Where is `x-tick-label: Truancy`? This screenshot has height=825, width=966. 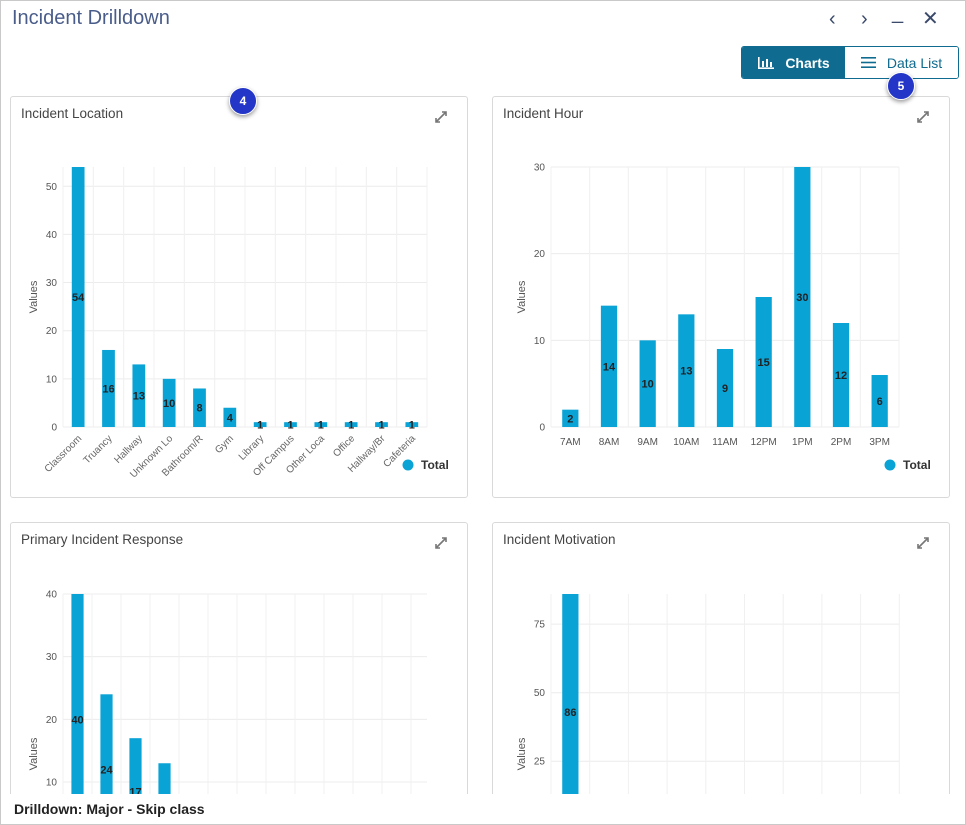
x-tick-label: Truancy is located at coordinates (98, 449).